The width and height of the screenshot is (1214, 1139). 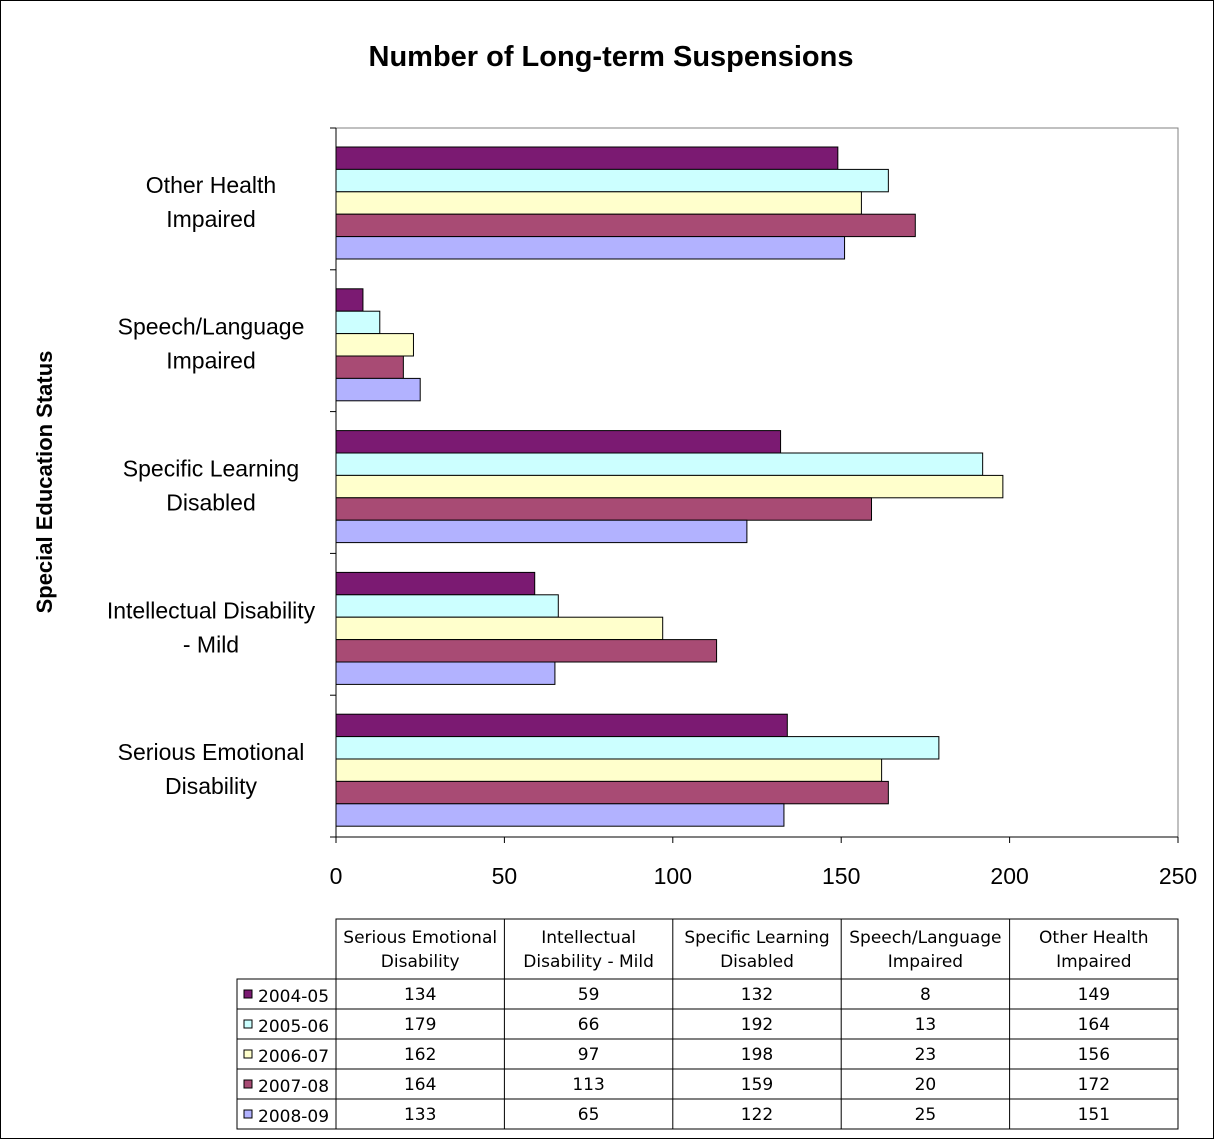 What do you see at coordinates (1009, 876) in the screenshot?
I see `x-tick-label: 200` at bounding box center [1009, 876].